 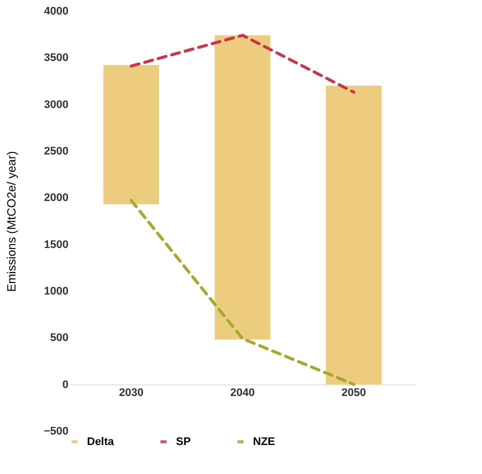 What do you see at coordinates (59, 338) in the screenshot?
I see `y-tick-label: 500` at bounding box center [59, 338].